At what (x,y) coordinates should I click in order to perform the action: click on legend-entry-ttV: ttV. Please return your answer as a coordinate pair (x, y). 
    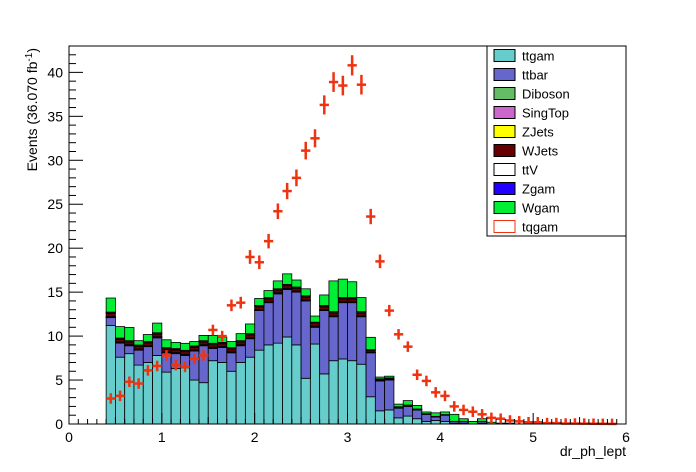
    Looking at the image, I should click on (515, 170).